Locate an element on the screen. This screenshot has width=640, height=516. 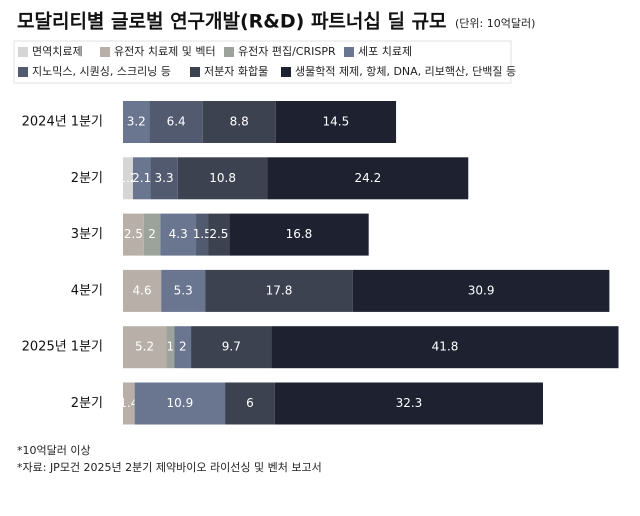
data-label: 17.8 is located at coordinates (279, 290).